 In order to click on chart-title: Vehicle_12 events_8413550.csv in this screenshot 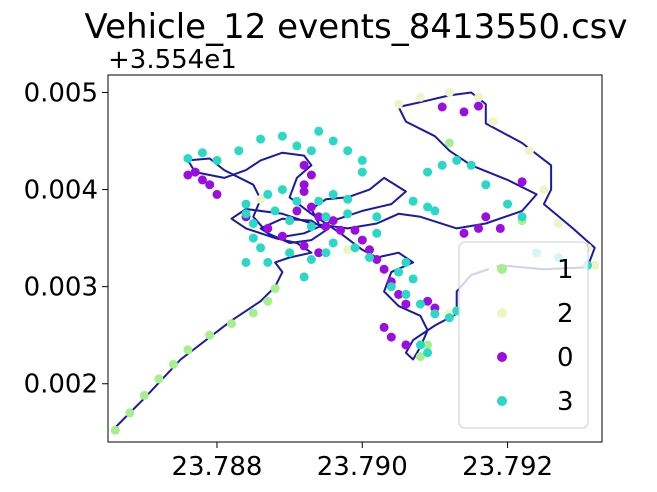, I will do `click(356, 27)`.